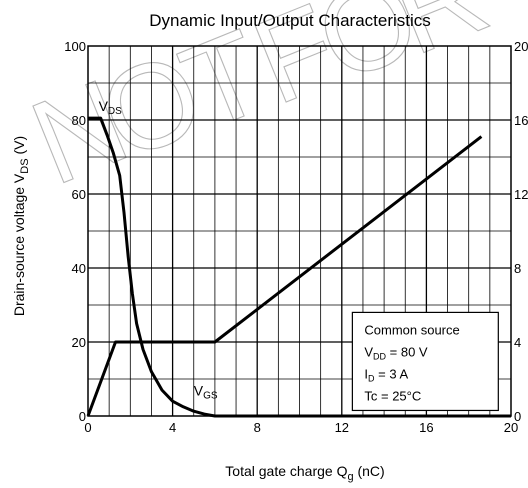 This screenshot has height=488, width=528. I want to click on annotation-value: = 80 V, so click(407, 351).